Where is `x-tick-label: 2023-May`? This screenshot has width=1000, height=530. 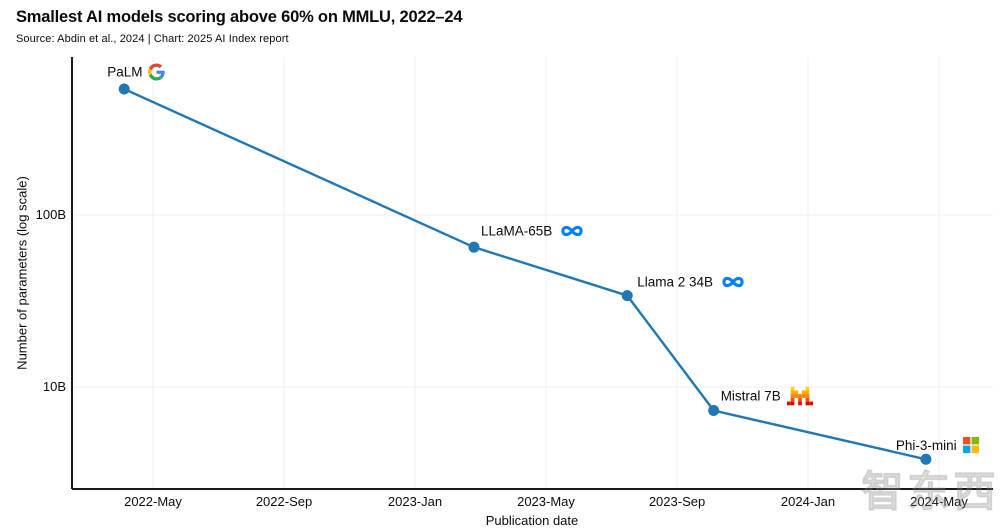
x-tick-label: 2023-May is located at coordinates (546, 501).